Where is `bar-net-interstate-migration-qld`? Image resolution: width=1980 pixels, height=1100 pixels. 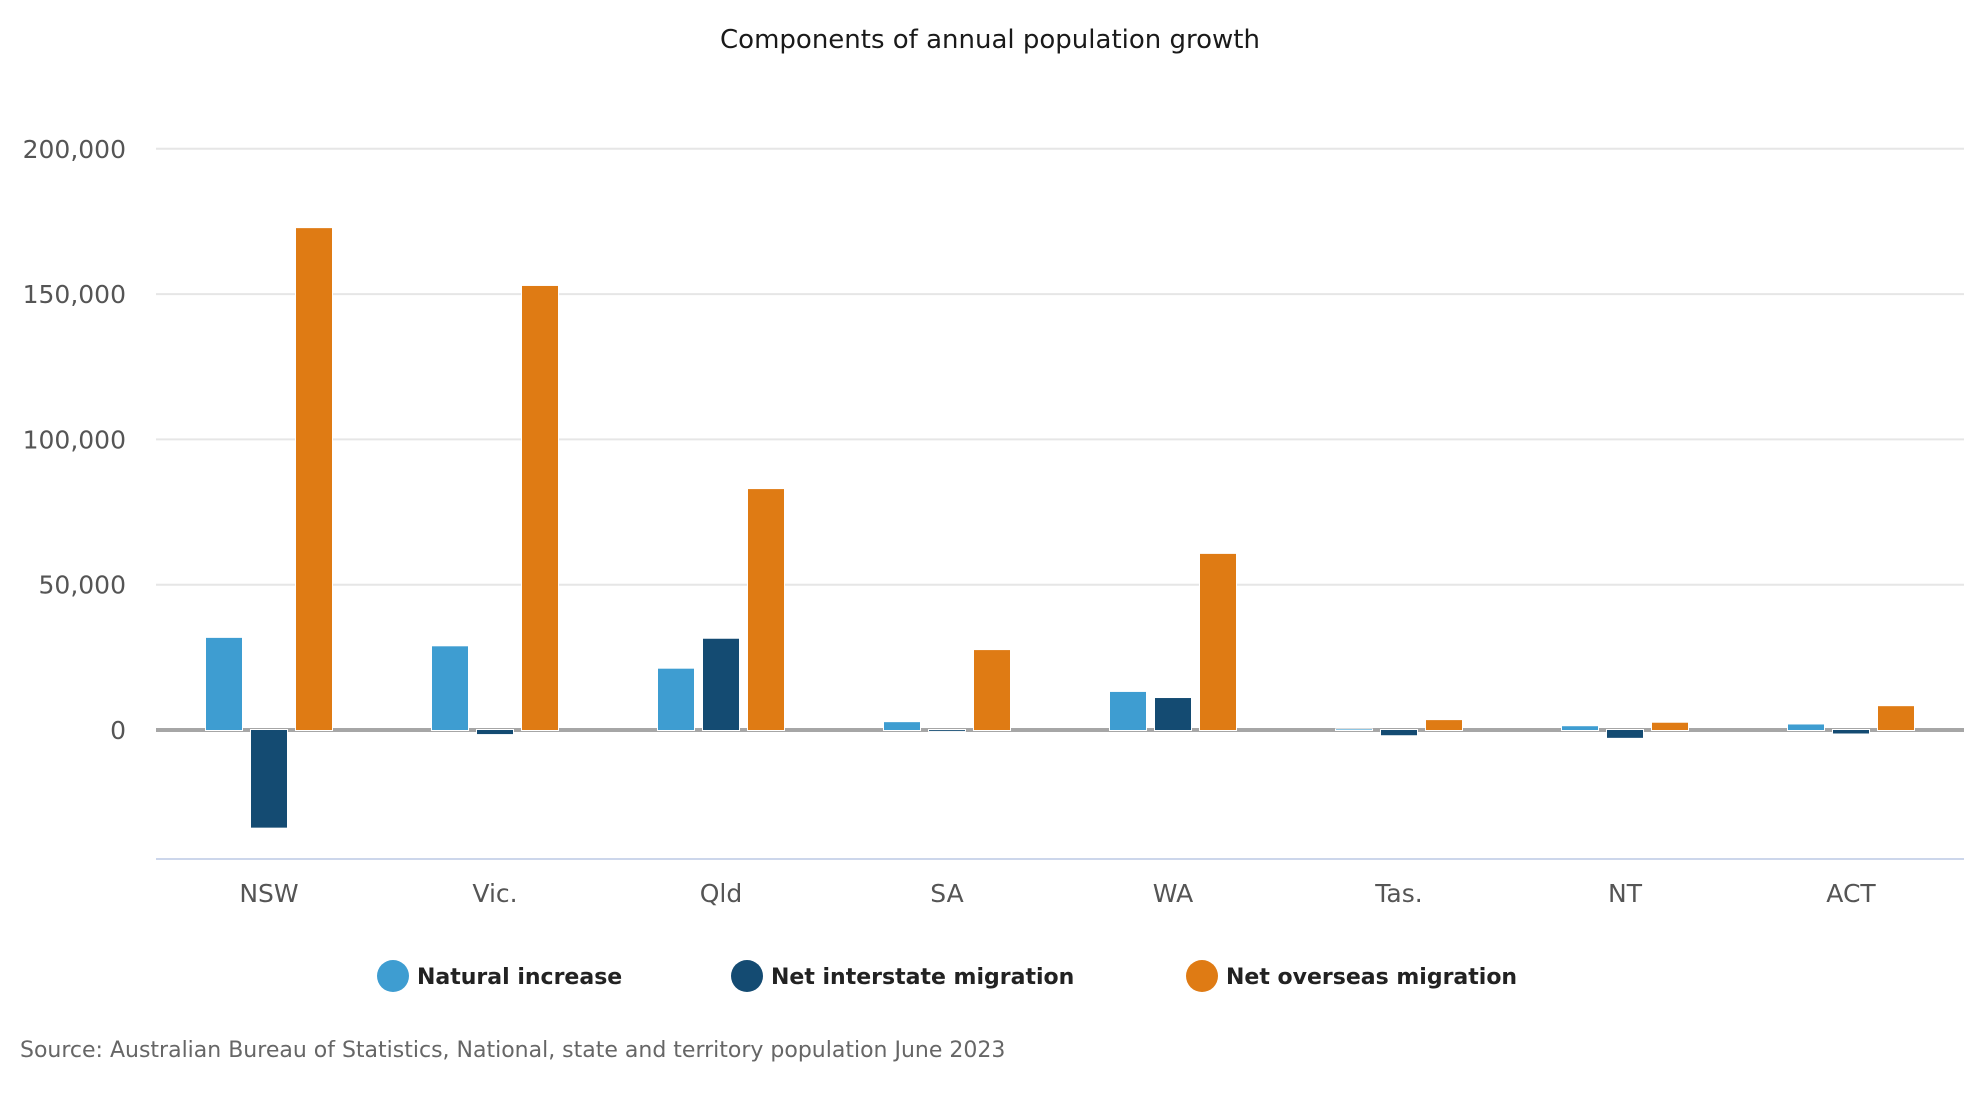
bar-net-interstate-migration-qld is located at coordinates (721, 684).